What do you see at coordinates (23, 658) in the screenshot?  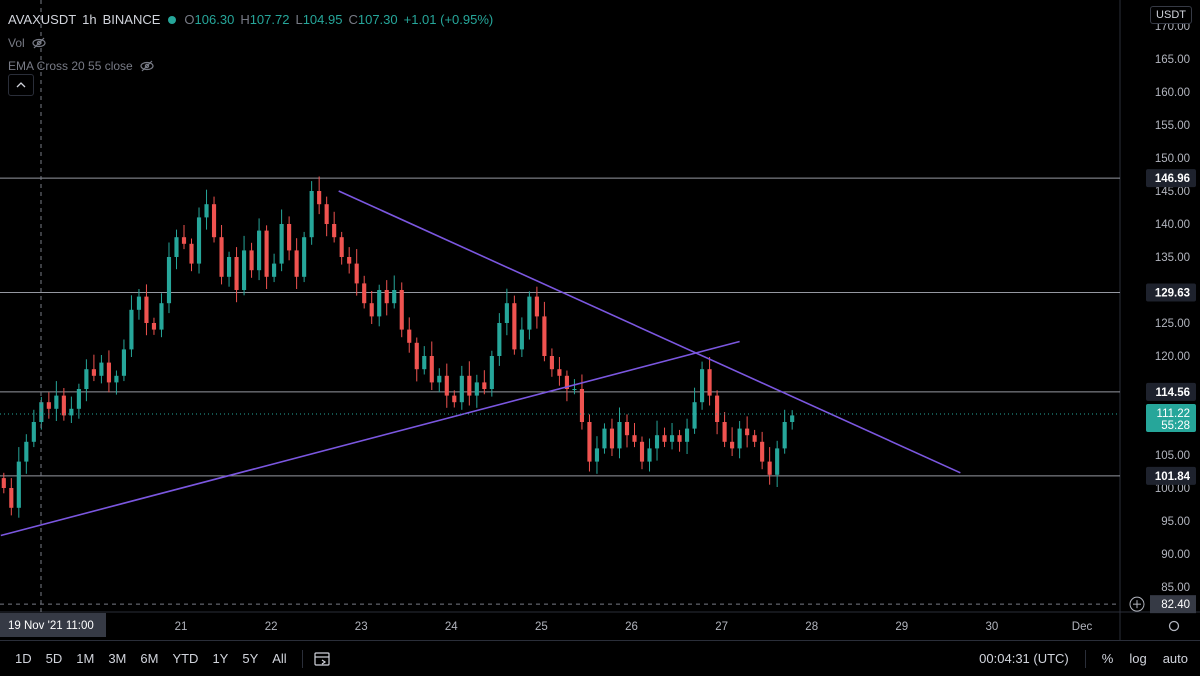 I see `timeframe-1d: 1D` at bounding box center [23, 658].